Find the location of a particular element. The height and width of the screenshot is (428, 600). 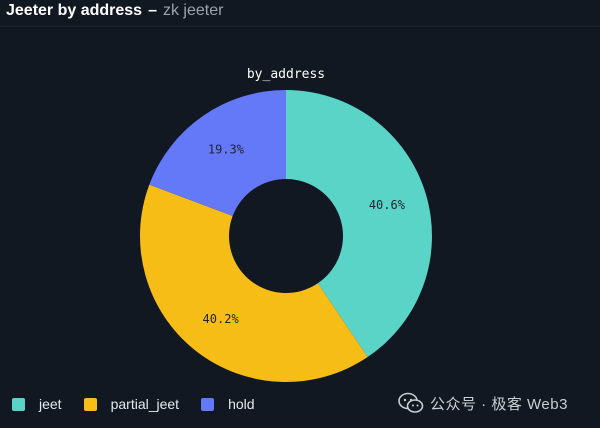

legend-label: hold is located at coordinates (241, 404).